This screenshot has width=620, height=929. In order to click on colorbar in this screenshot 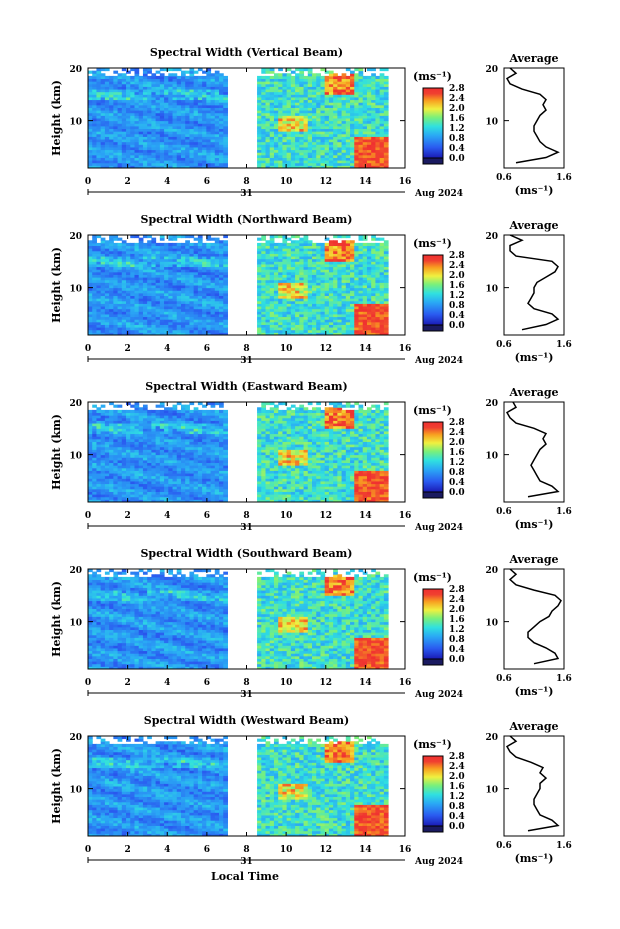, I will do `click(433, 123)`.